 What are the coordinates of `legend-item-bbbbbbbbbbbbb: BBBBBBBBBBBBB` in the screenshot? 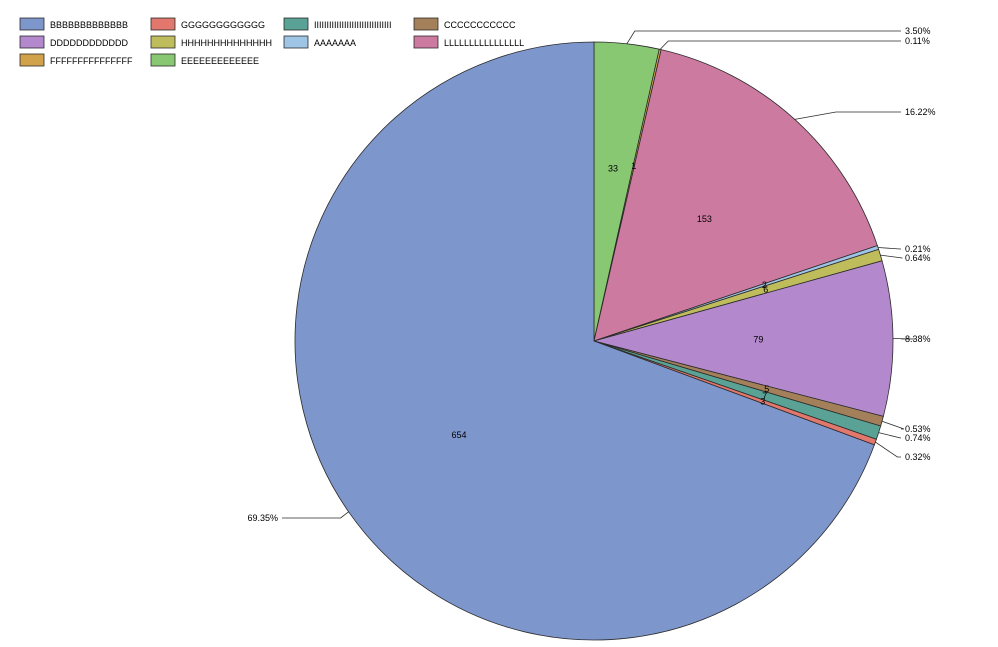 It's located at (73, 24).